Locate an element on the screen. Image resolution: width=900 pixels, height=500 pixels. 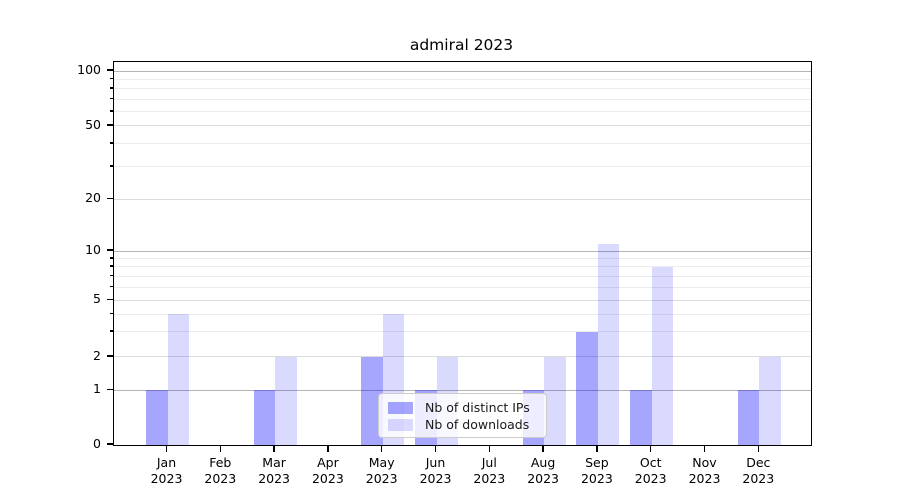
x-tick-label: Feb 2023 is located at coordinates (220, 471).